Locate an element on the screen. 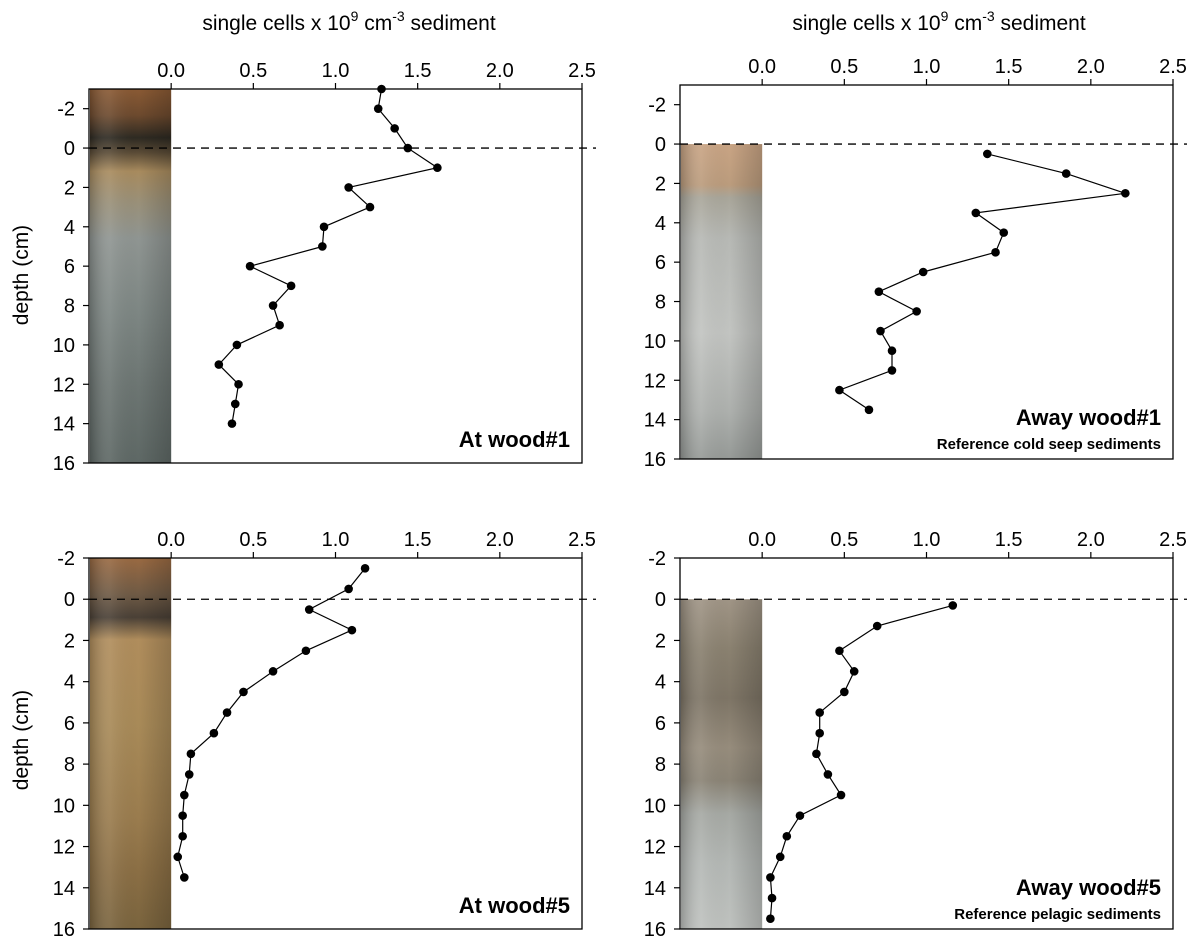 This screenshot has height=942, width=1195. panel-sublabel: Reference cold seep sediments is located at coordinates (1049, 444).